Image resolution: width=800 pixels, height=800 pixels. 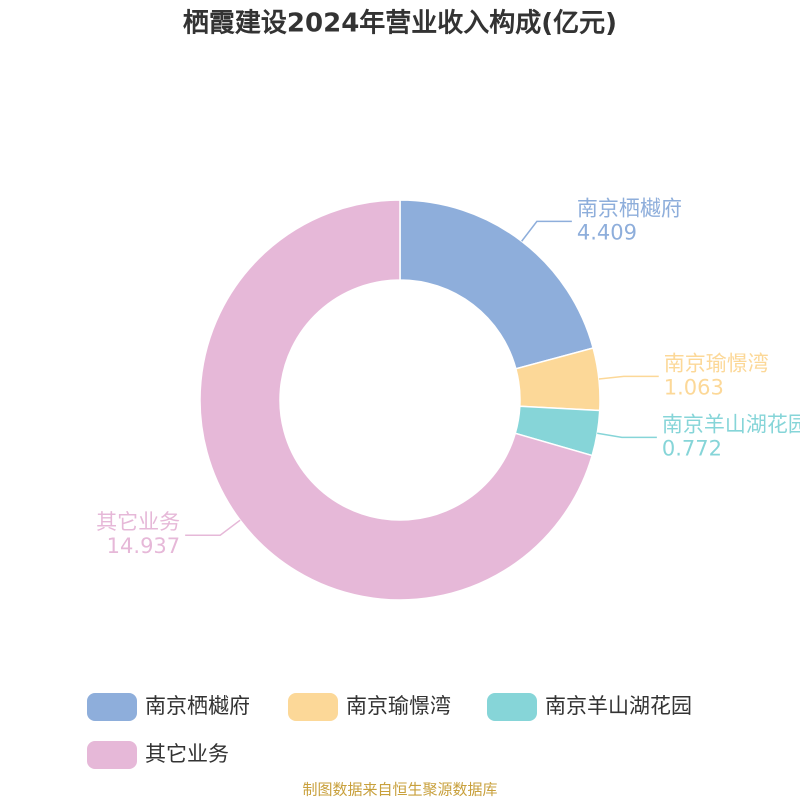 What do you see at coordinates (716, 363) in the screenshot?
I see `slice-label: 南京瑜憬湾` at bounding box center [716, 363].